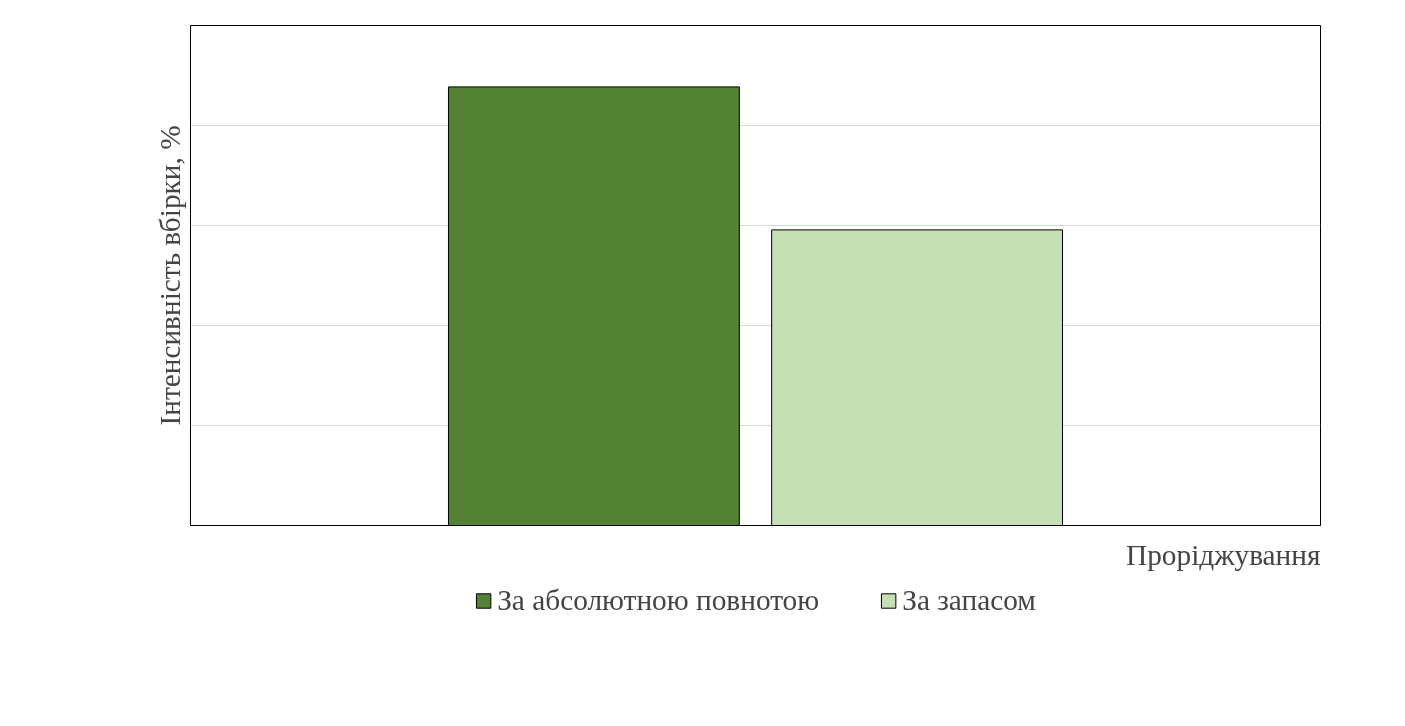  I want to click on legend-label: За запасом, so click(969, 600).